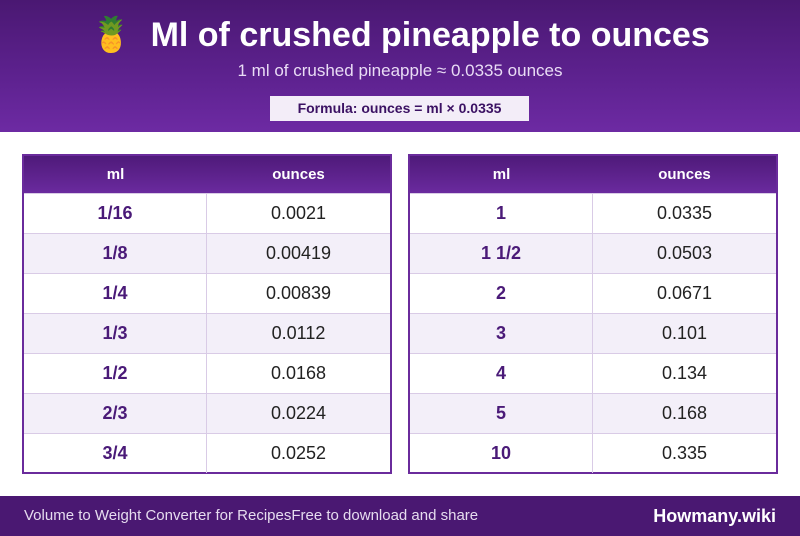  What do you see at coordinates (115, 373) in the screenshot?
I see `ml-cell: 1/2` at bounding box center [115, 373].